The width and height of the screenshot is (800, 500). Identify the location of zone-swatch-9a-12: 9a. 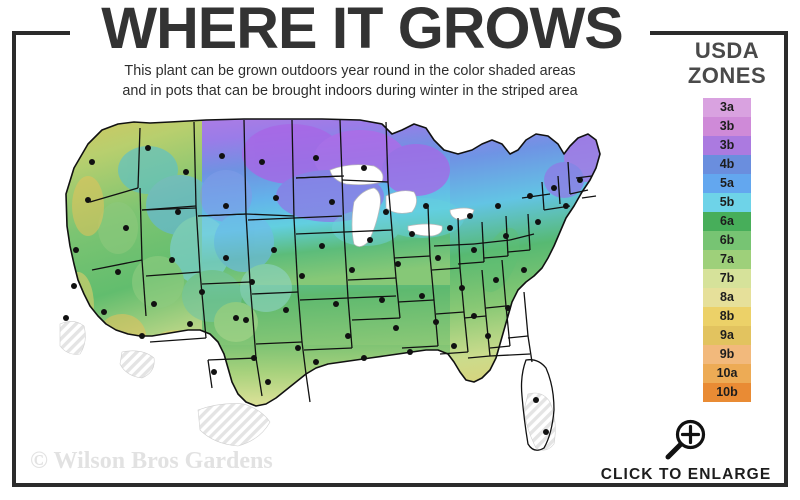
(727, 335).